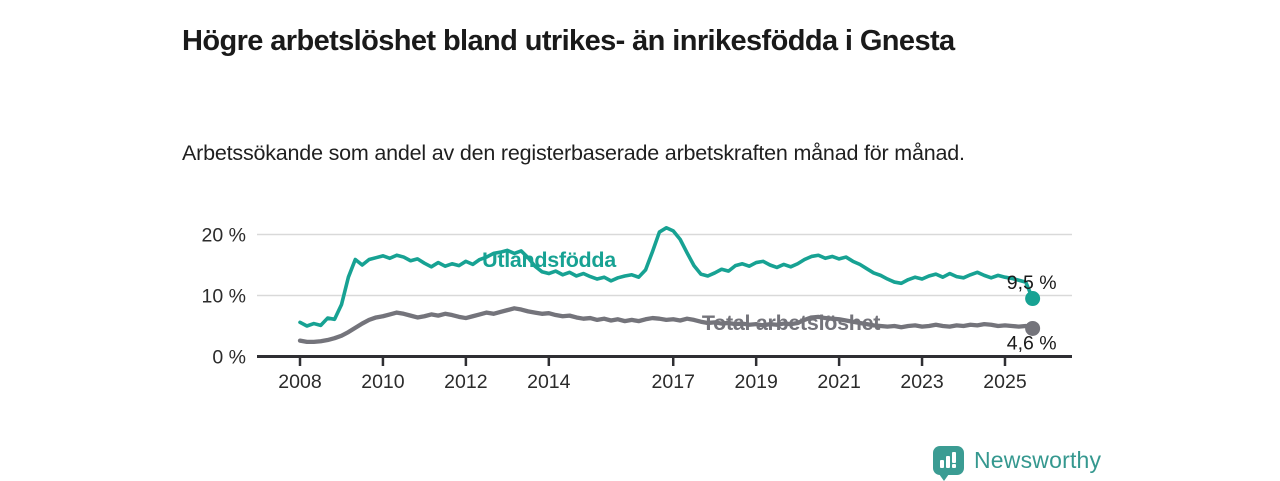  I want to click on x-axis-tick-label: 2025, so click(1005, 382).